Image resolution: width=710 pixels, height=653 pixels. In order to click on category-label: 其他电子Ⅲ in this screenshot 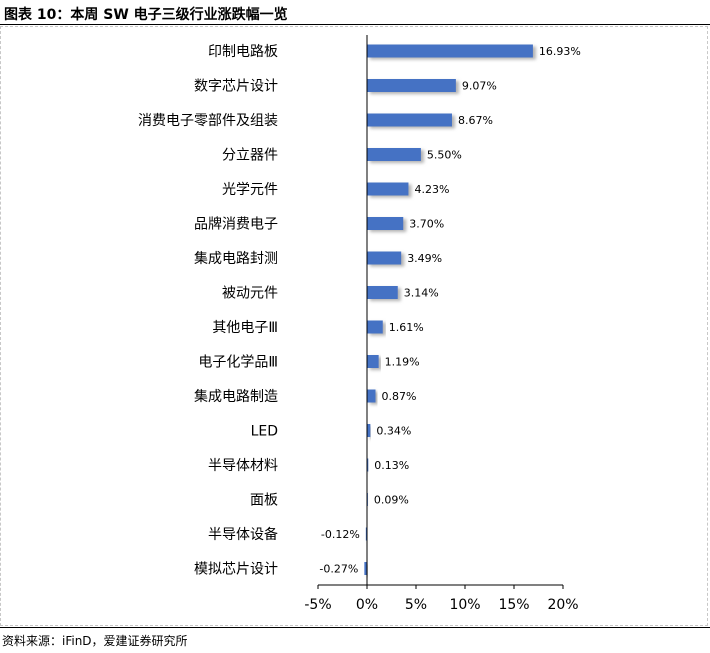, I will do `click(245, 328)`.